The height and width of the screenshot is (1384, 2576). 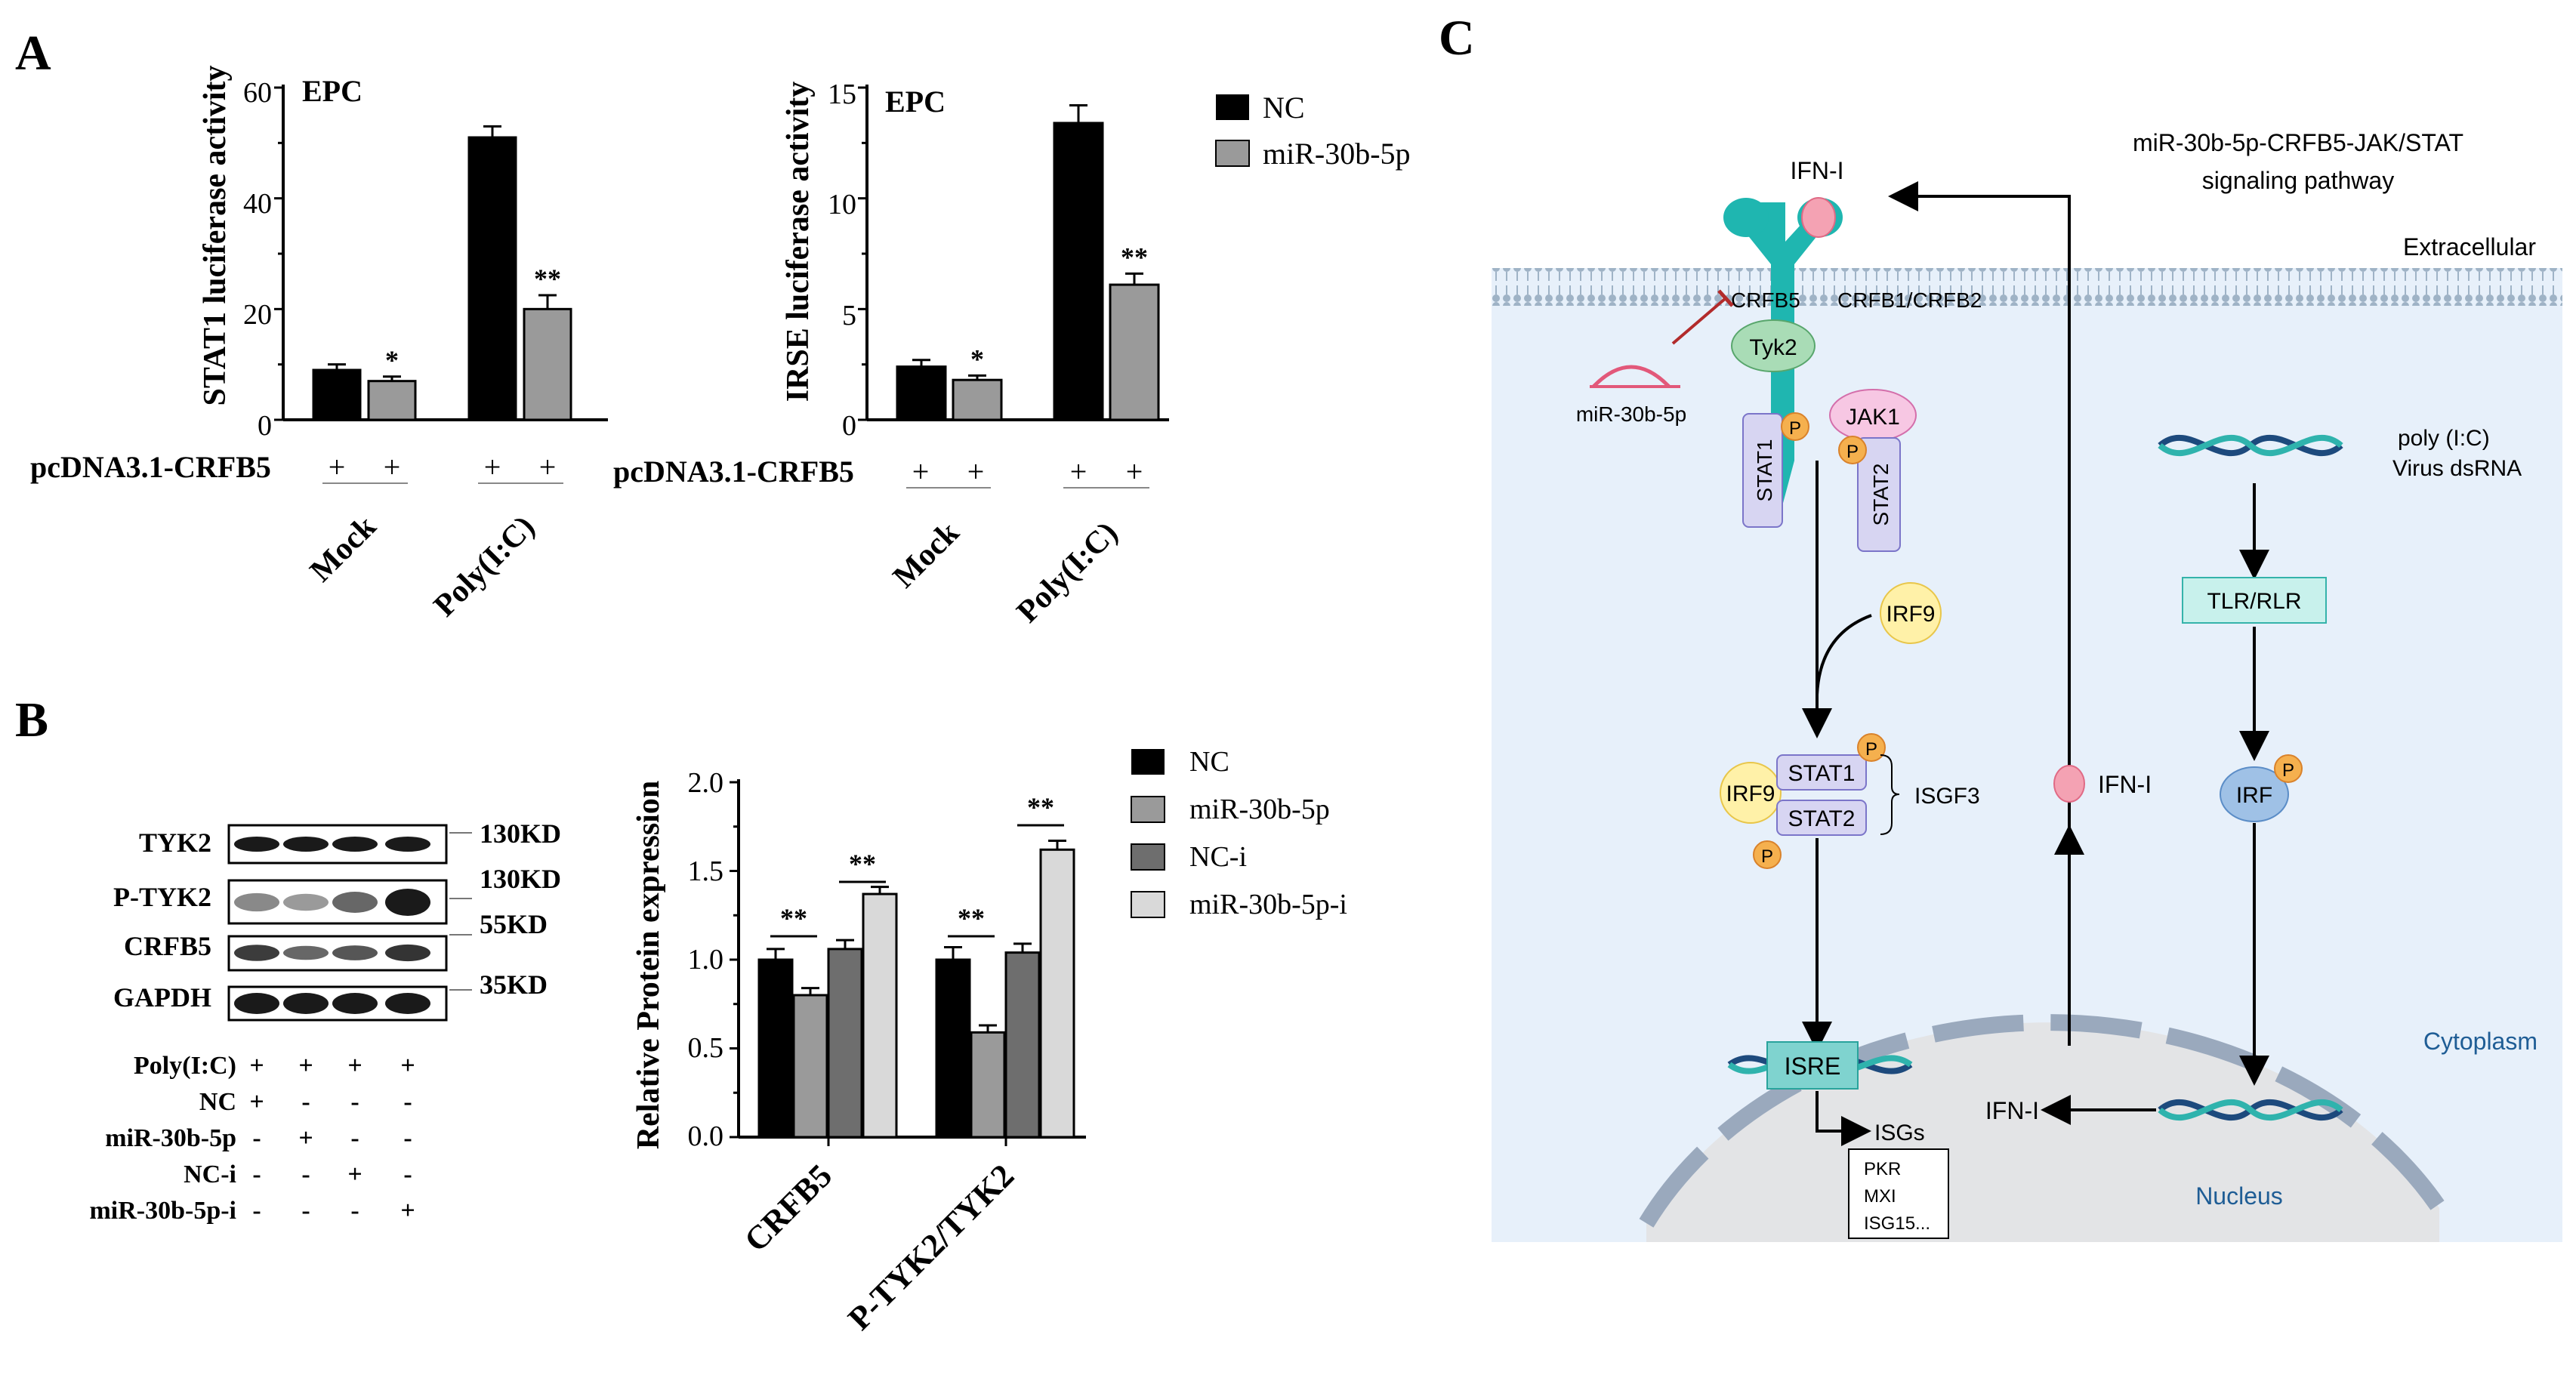 What do you see at coordinates (1812, 1065) in the screenshot?
I see `isre-element` at bounding box center [1812, 1065].